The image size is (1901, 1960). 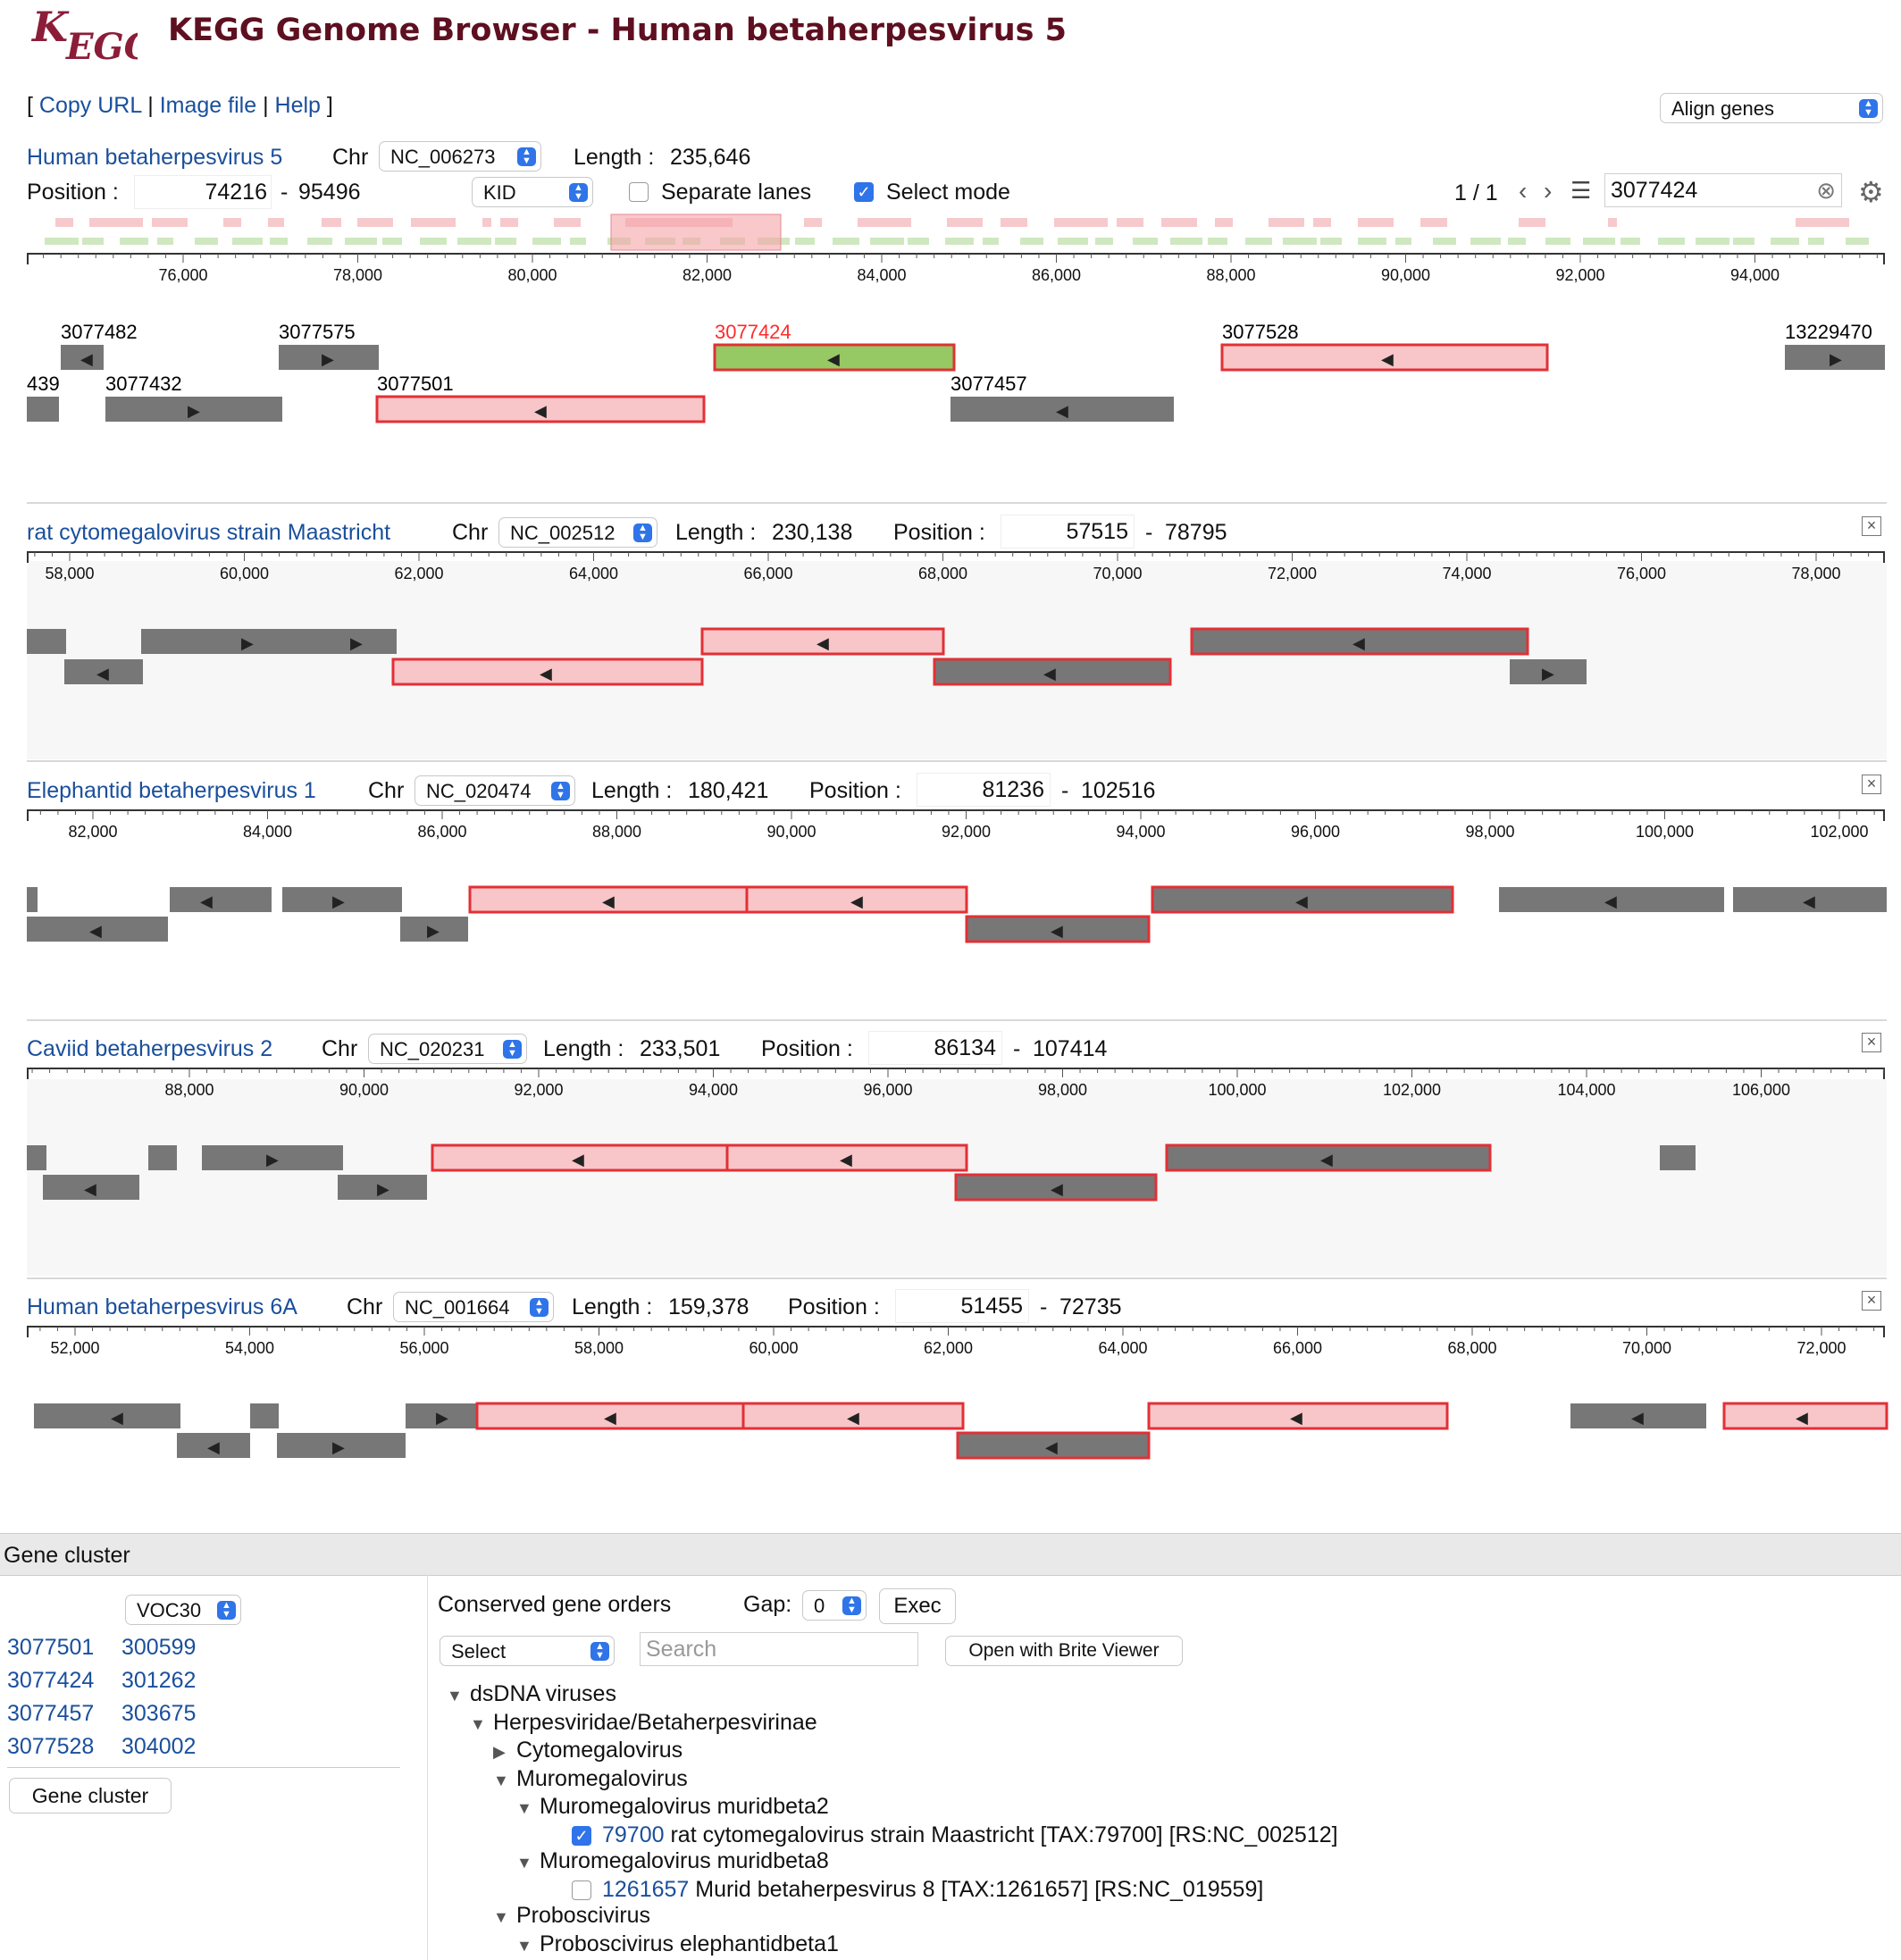 I want to click on tree-node: ▼ Muromegalovirus muridbeta8, so click(x=892, y=1862).